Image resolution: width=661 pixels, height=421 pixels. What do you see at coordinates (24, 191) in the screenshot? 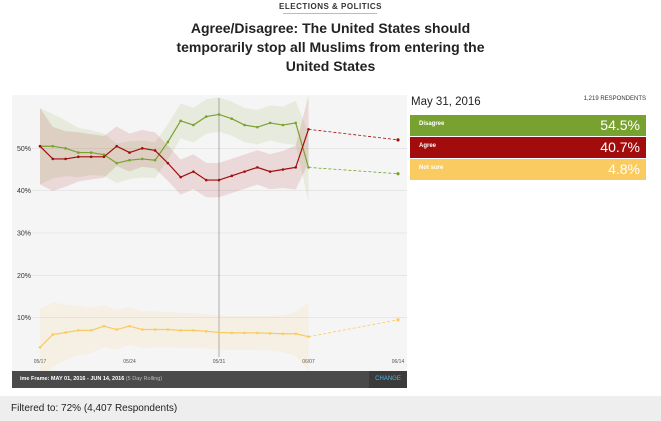
I see `y-tick-label: 40%` at bounding box center [24, 191].